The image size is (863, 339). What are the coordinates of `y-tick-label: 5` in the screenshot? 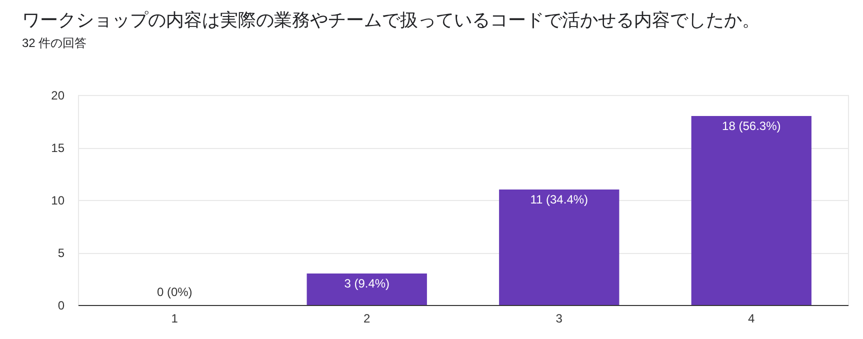 It's located at (61, 253).